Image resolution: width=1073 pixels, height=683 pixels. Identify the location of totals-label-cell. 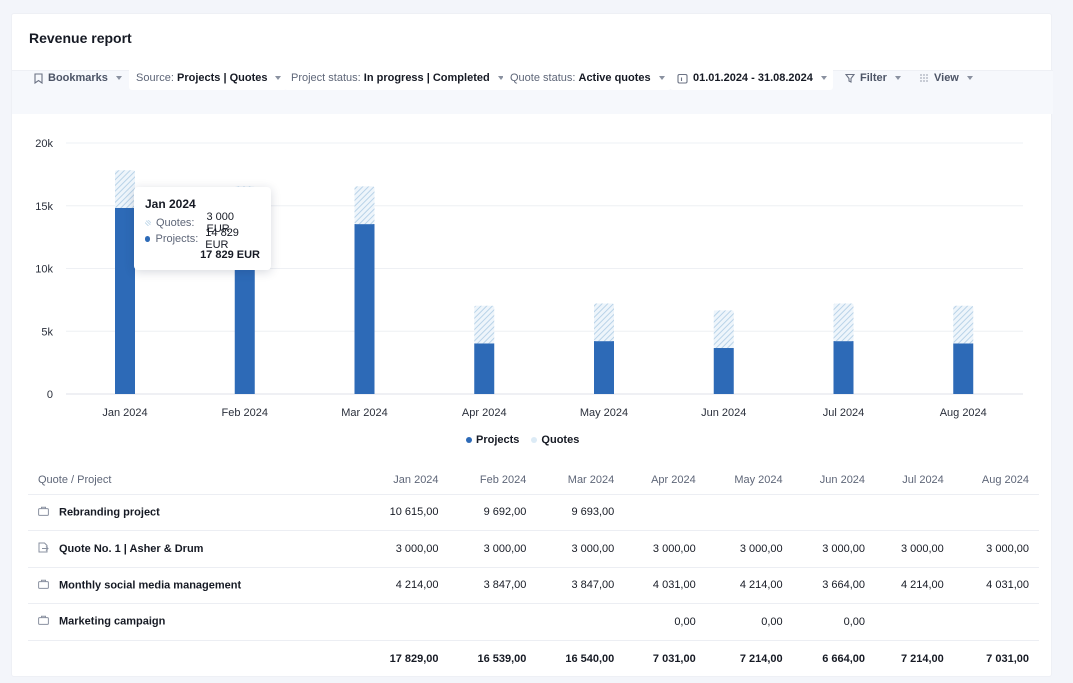
(194, 658).